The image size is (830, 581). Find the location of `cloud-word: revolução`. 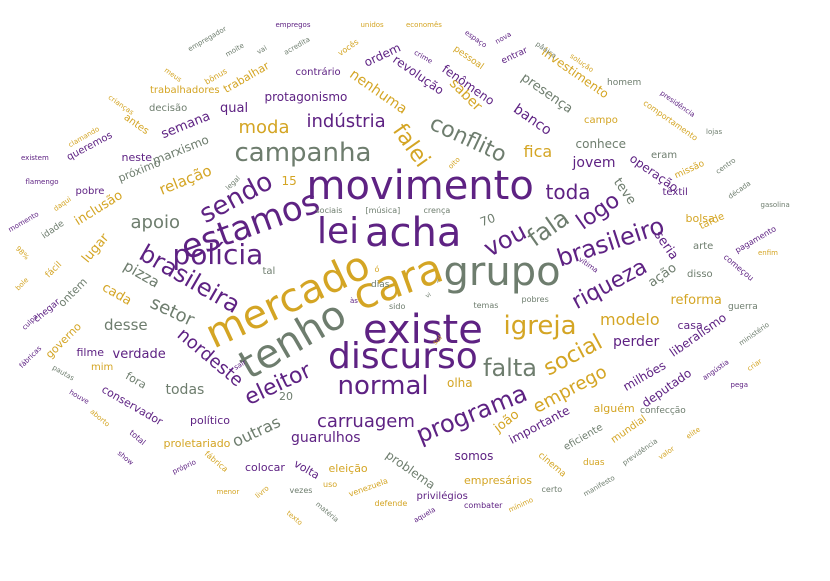

cloud-word: revolução is located at coordinates (417, 75).